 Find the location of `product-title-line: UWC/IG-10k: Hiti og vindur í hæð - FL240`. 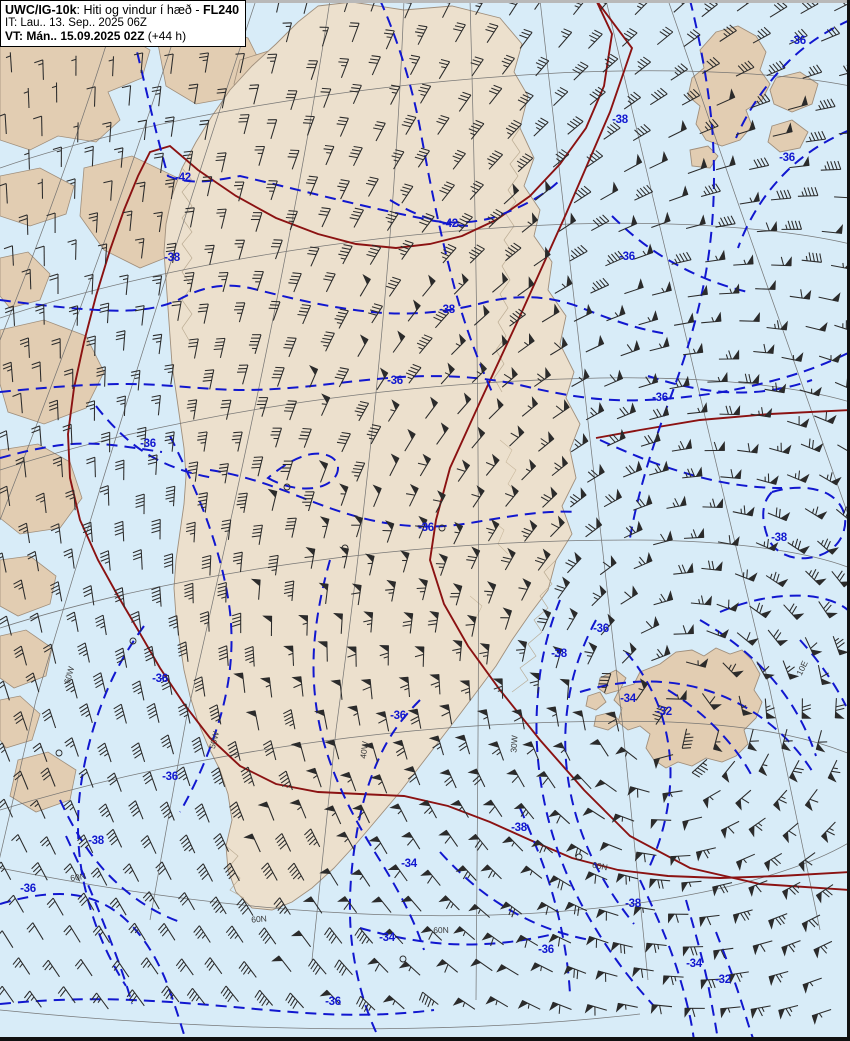

product-title-line: UWC/IG-10k: Hiti og vindur í hæð - FL240 is located at coordinates (122, 10).